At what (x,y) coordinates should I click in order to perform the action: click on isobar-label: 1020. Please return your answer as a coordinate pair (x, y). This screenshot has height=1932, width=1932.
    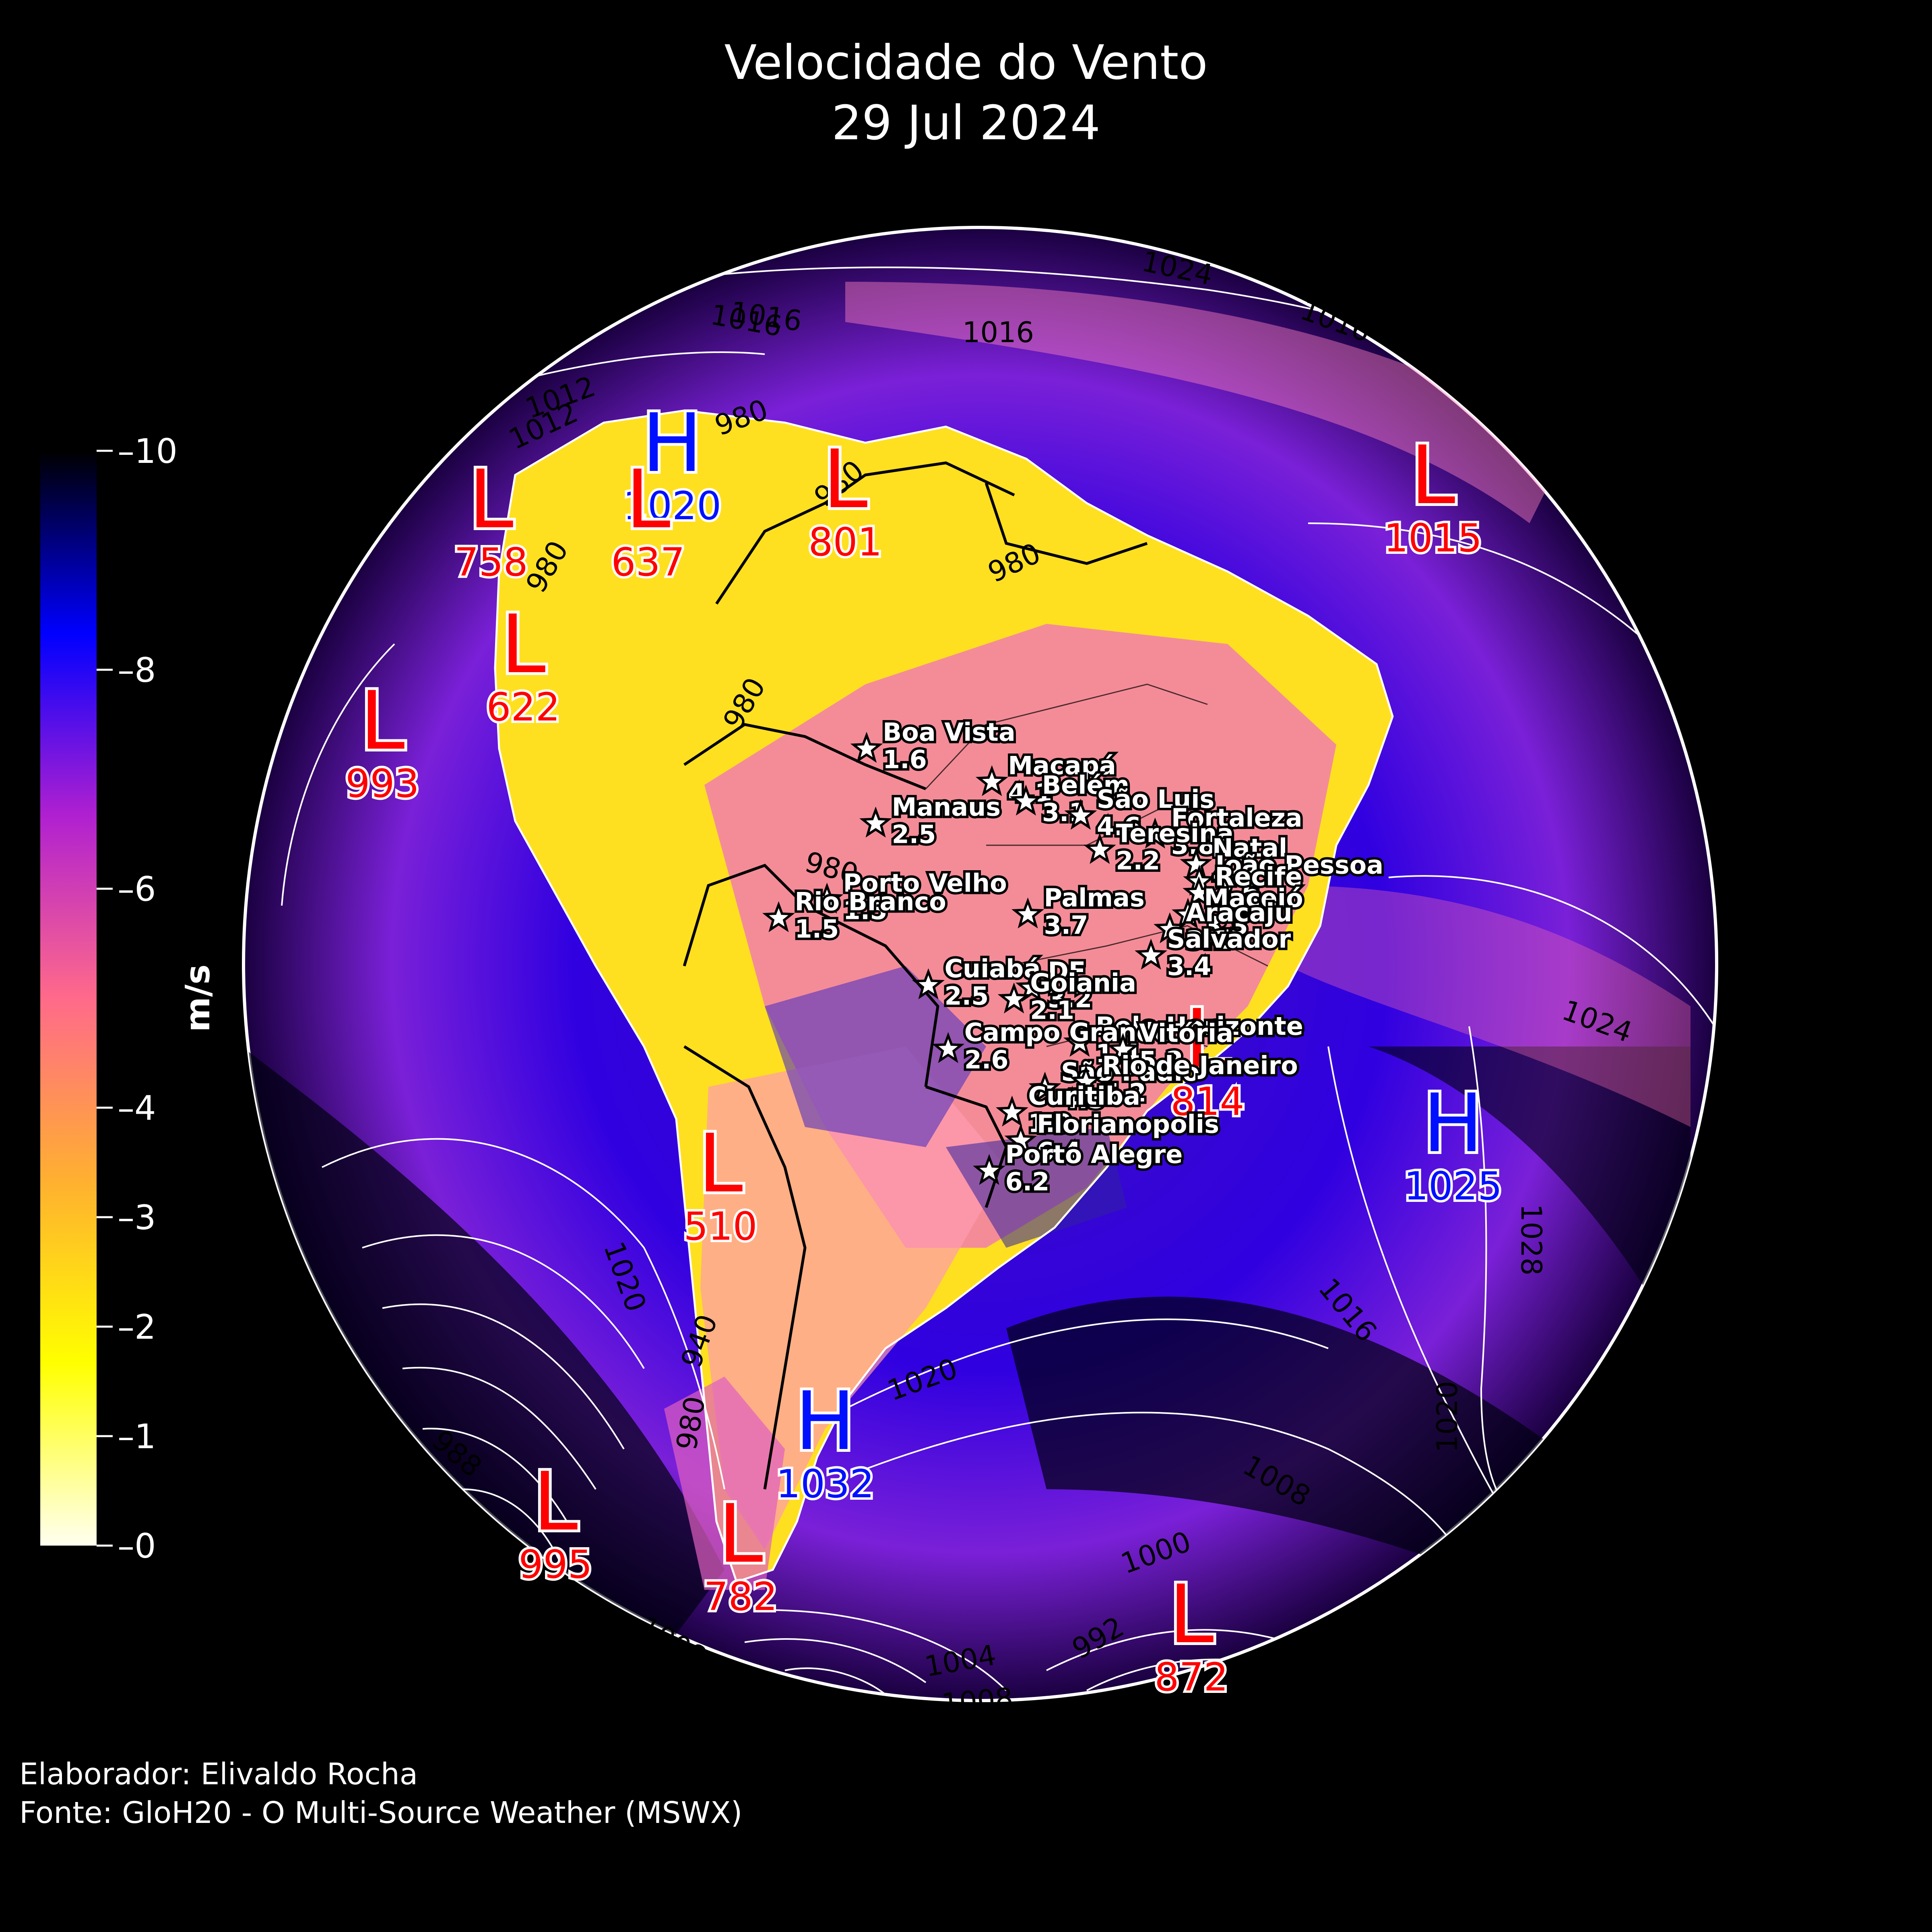
    Looking at the image, I should click on (1447, 1417).